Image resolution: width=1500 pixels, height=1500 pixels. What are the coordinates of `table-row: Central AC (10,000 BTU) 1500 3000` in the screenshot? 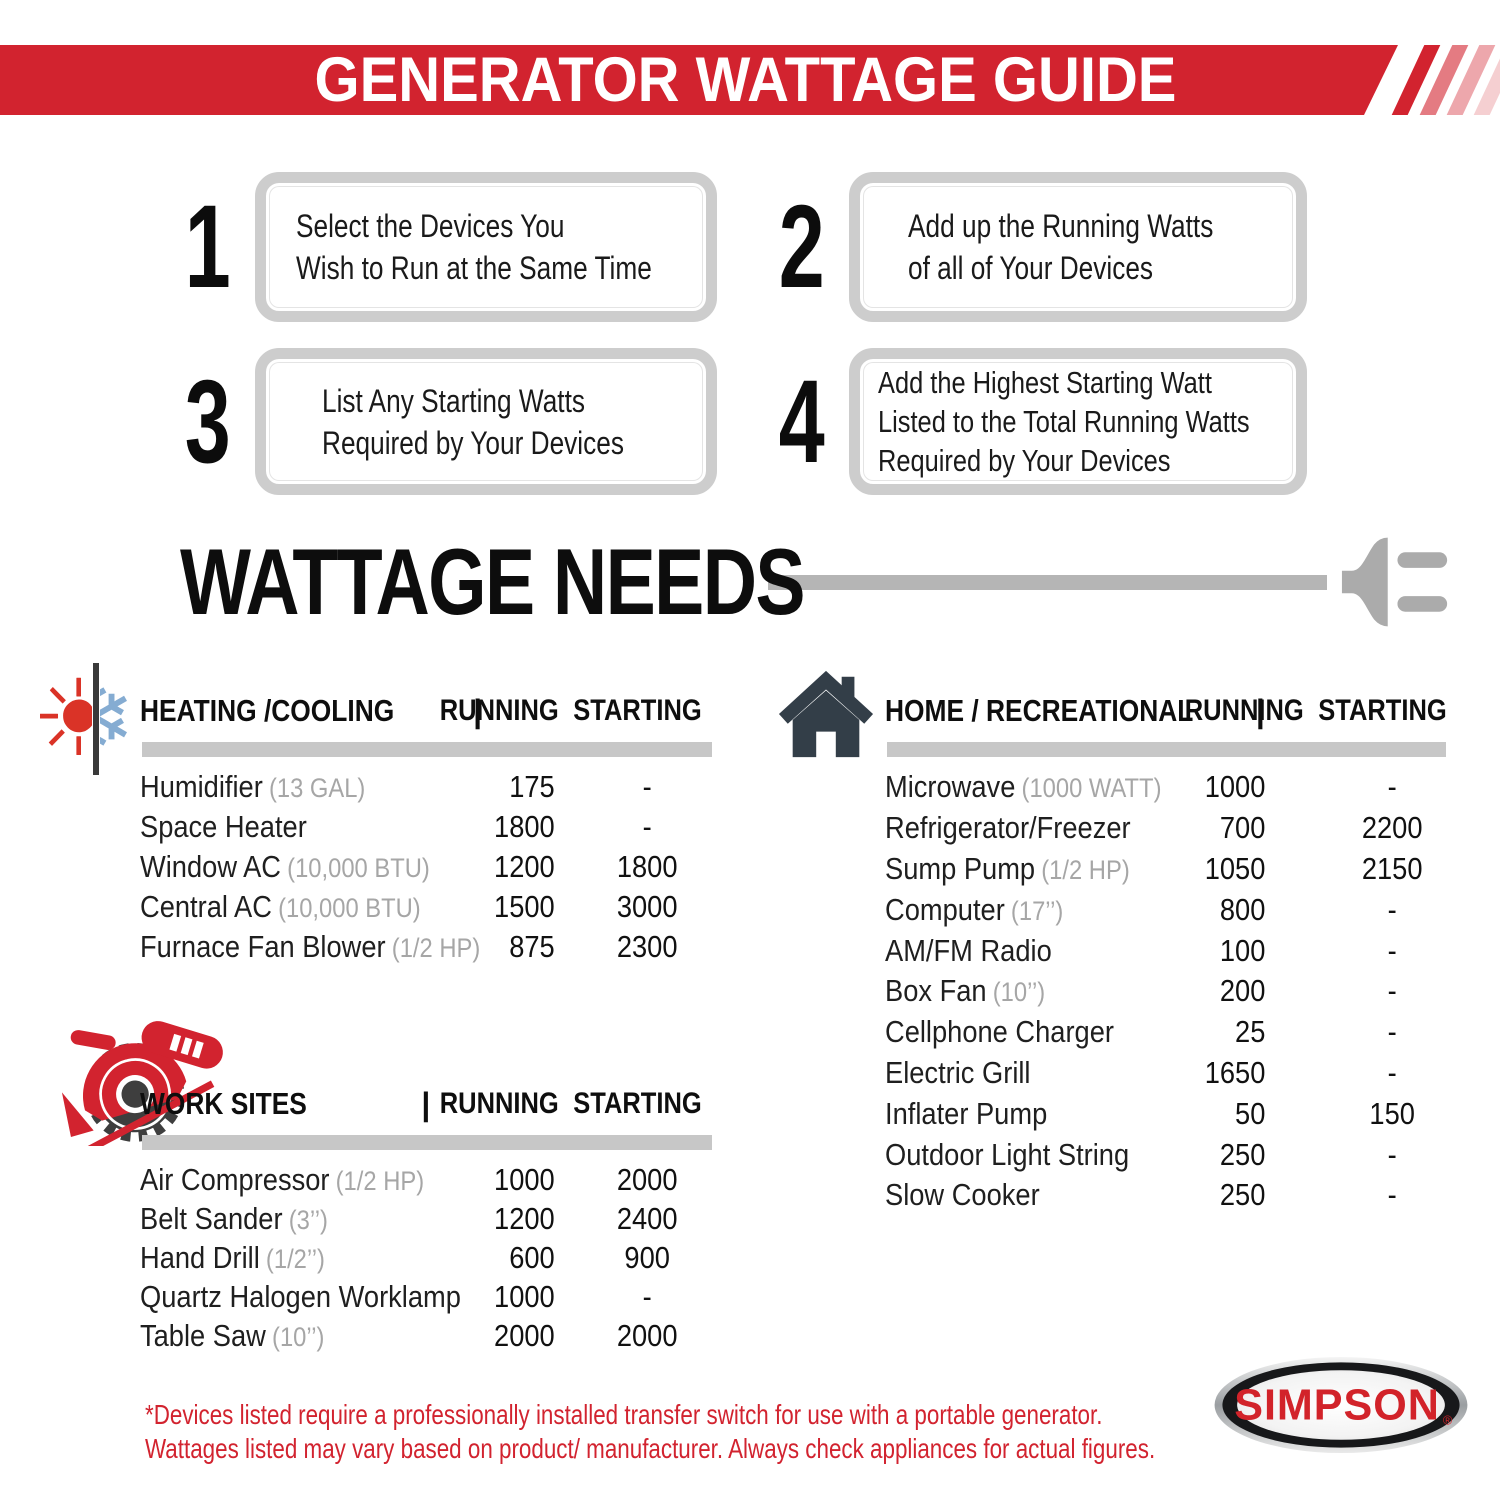 It's located at (427, 907).